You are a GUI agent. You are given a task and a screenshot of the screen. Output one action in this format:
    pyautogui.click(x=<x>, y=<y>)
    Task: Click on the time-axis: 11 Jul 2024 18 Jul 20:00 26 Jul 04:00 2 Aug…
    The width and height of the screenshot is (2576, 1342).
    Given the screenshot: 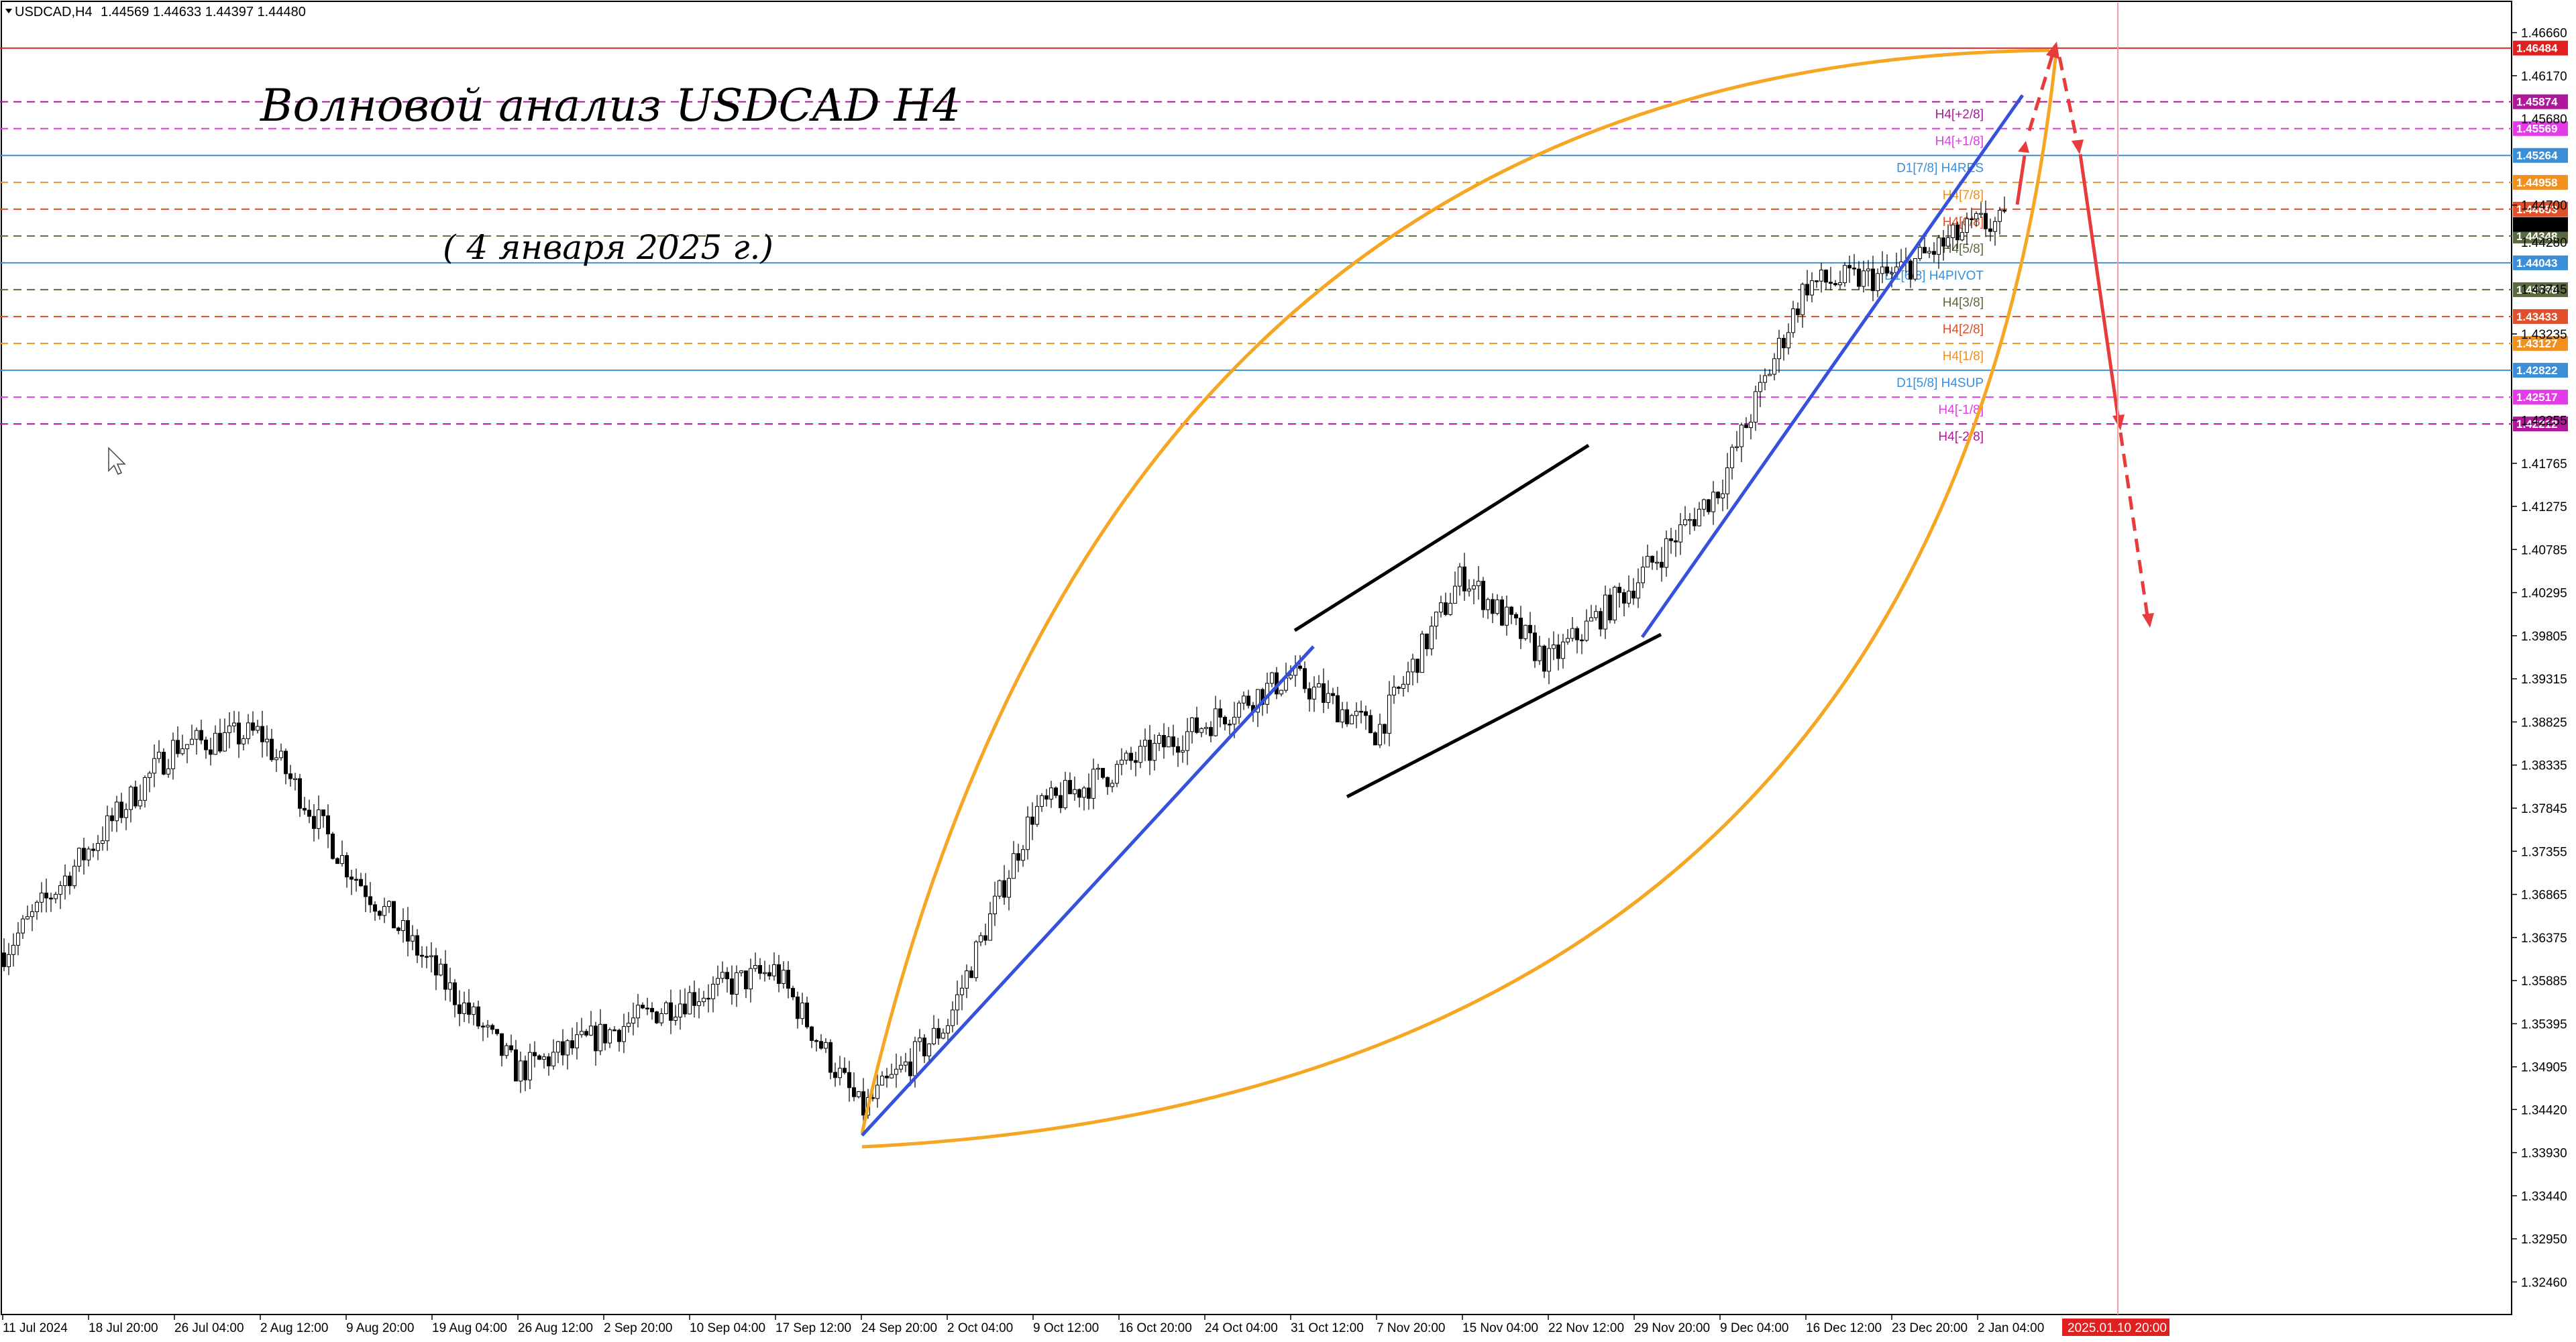 What is the action you would take?
    pyautogui.click(x=1085, y=1325)
    